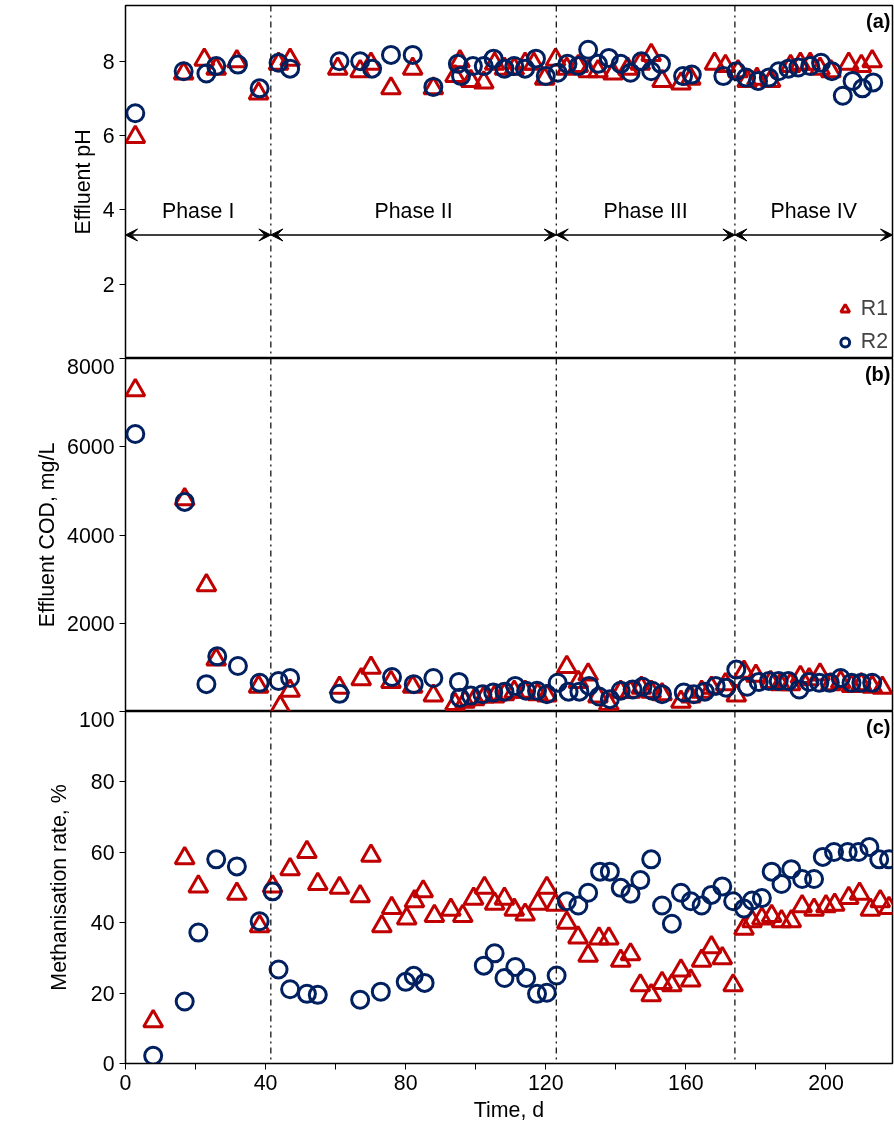  What do you see at coordinates (125, 1082) in the screenshot?
I see `x-tick-label: 0` at bounding box center [125, 1082].